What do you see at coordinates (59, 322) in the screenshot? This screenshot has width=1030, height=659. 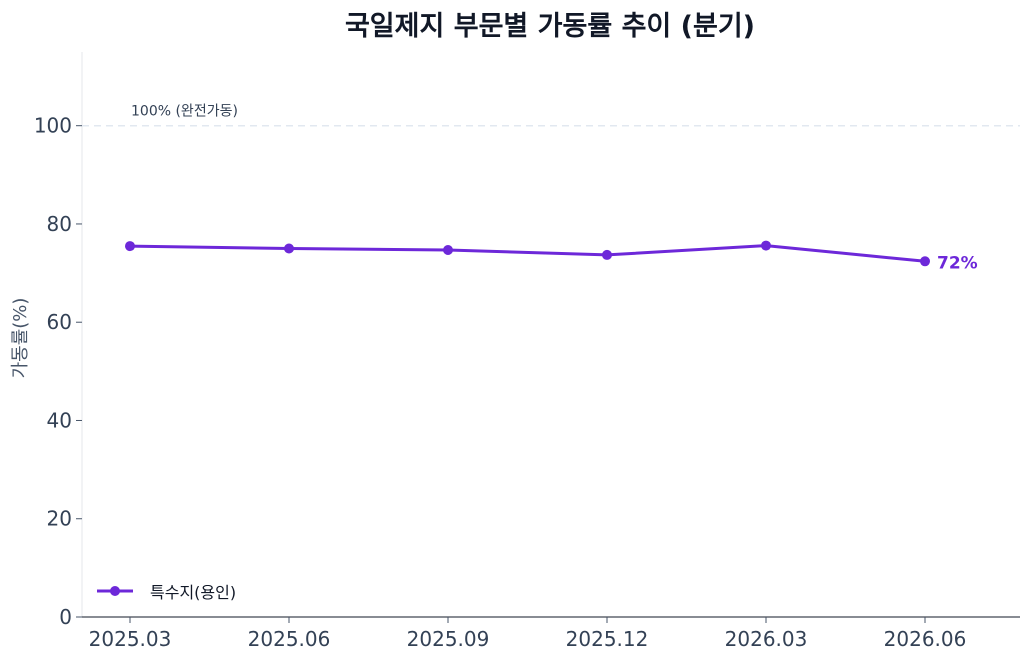 I see `y-tick-label: 60` at bounding box center [59, 322].